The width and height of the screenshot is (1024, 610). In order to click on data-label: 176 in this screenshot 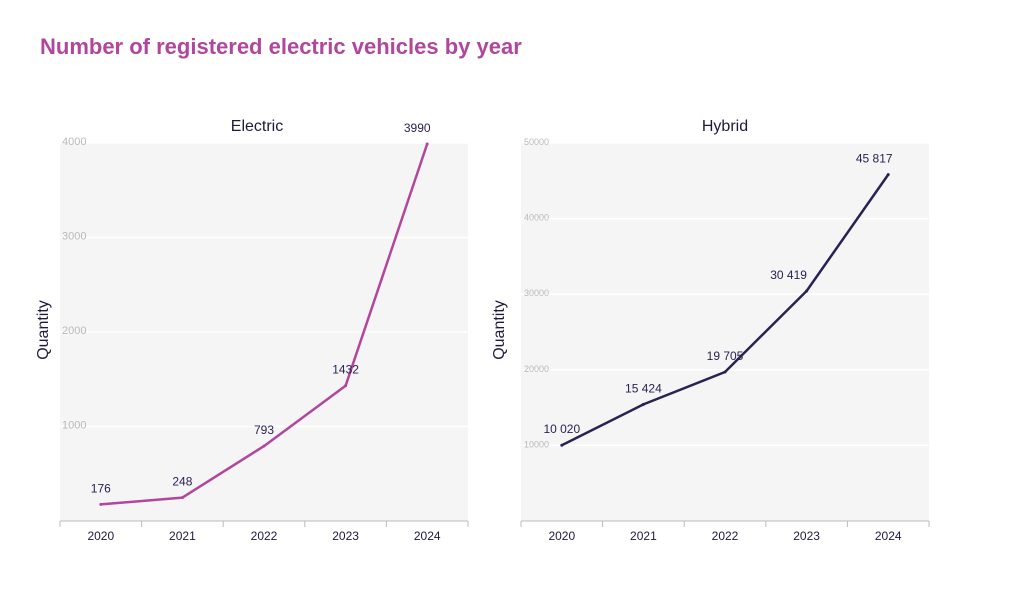, I will do `click(101, 488)`.